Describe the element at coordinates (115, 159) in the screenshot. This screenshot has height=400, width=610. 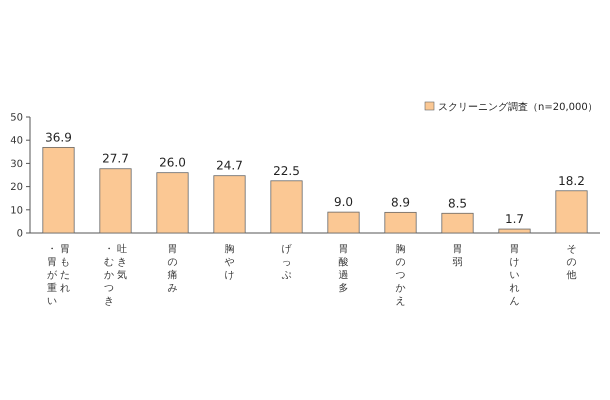
I see `data-label: 27.7` at that location.